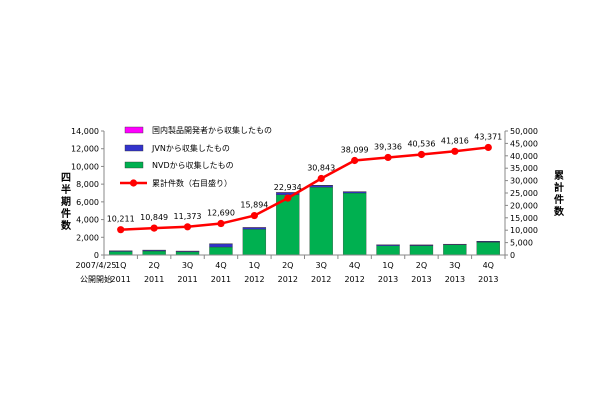 The image size is (610, 400). I want to click on cumulative-data-label: 11,373, so click(188, 216).